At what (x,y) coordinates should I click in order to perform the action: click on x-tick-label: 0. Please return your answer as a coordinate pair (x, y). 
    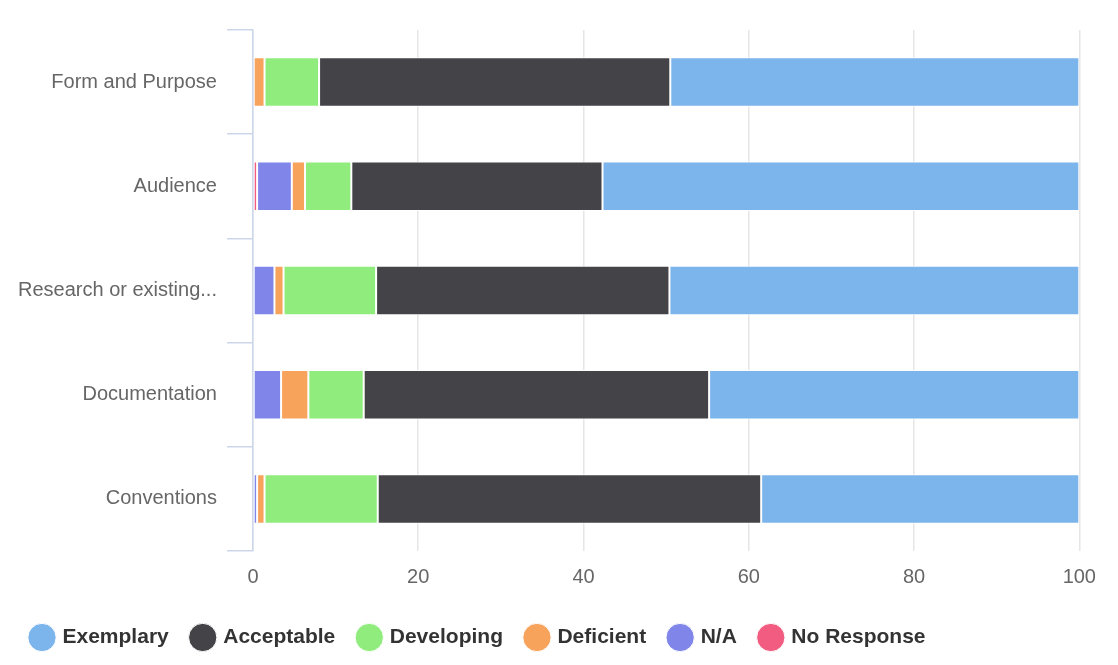
    Looking at the image, I should click on (253, 575).